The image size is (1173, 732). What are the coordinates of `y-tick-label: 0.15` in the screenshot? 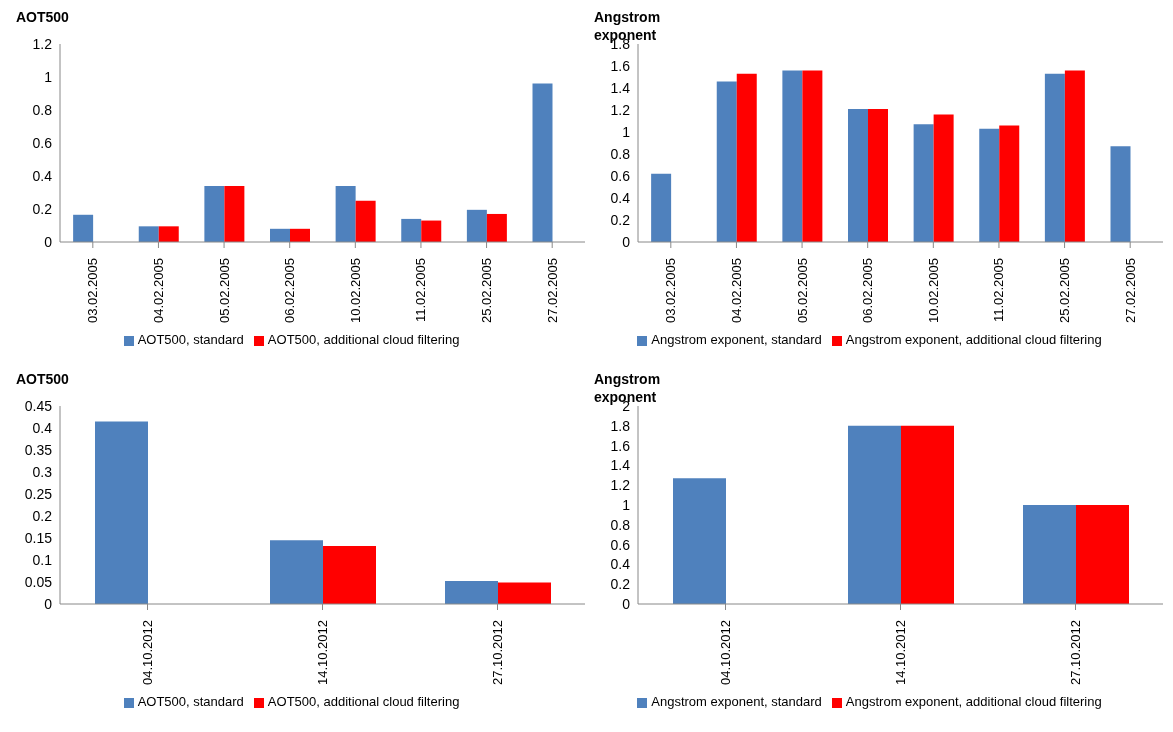 It's located at (38, 537).